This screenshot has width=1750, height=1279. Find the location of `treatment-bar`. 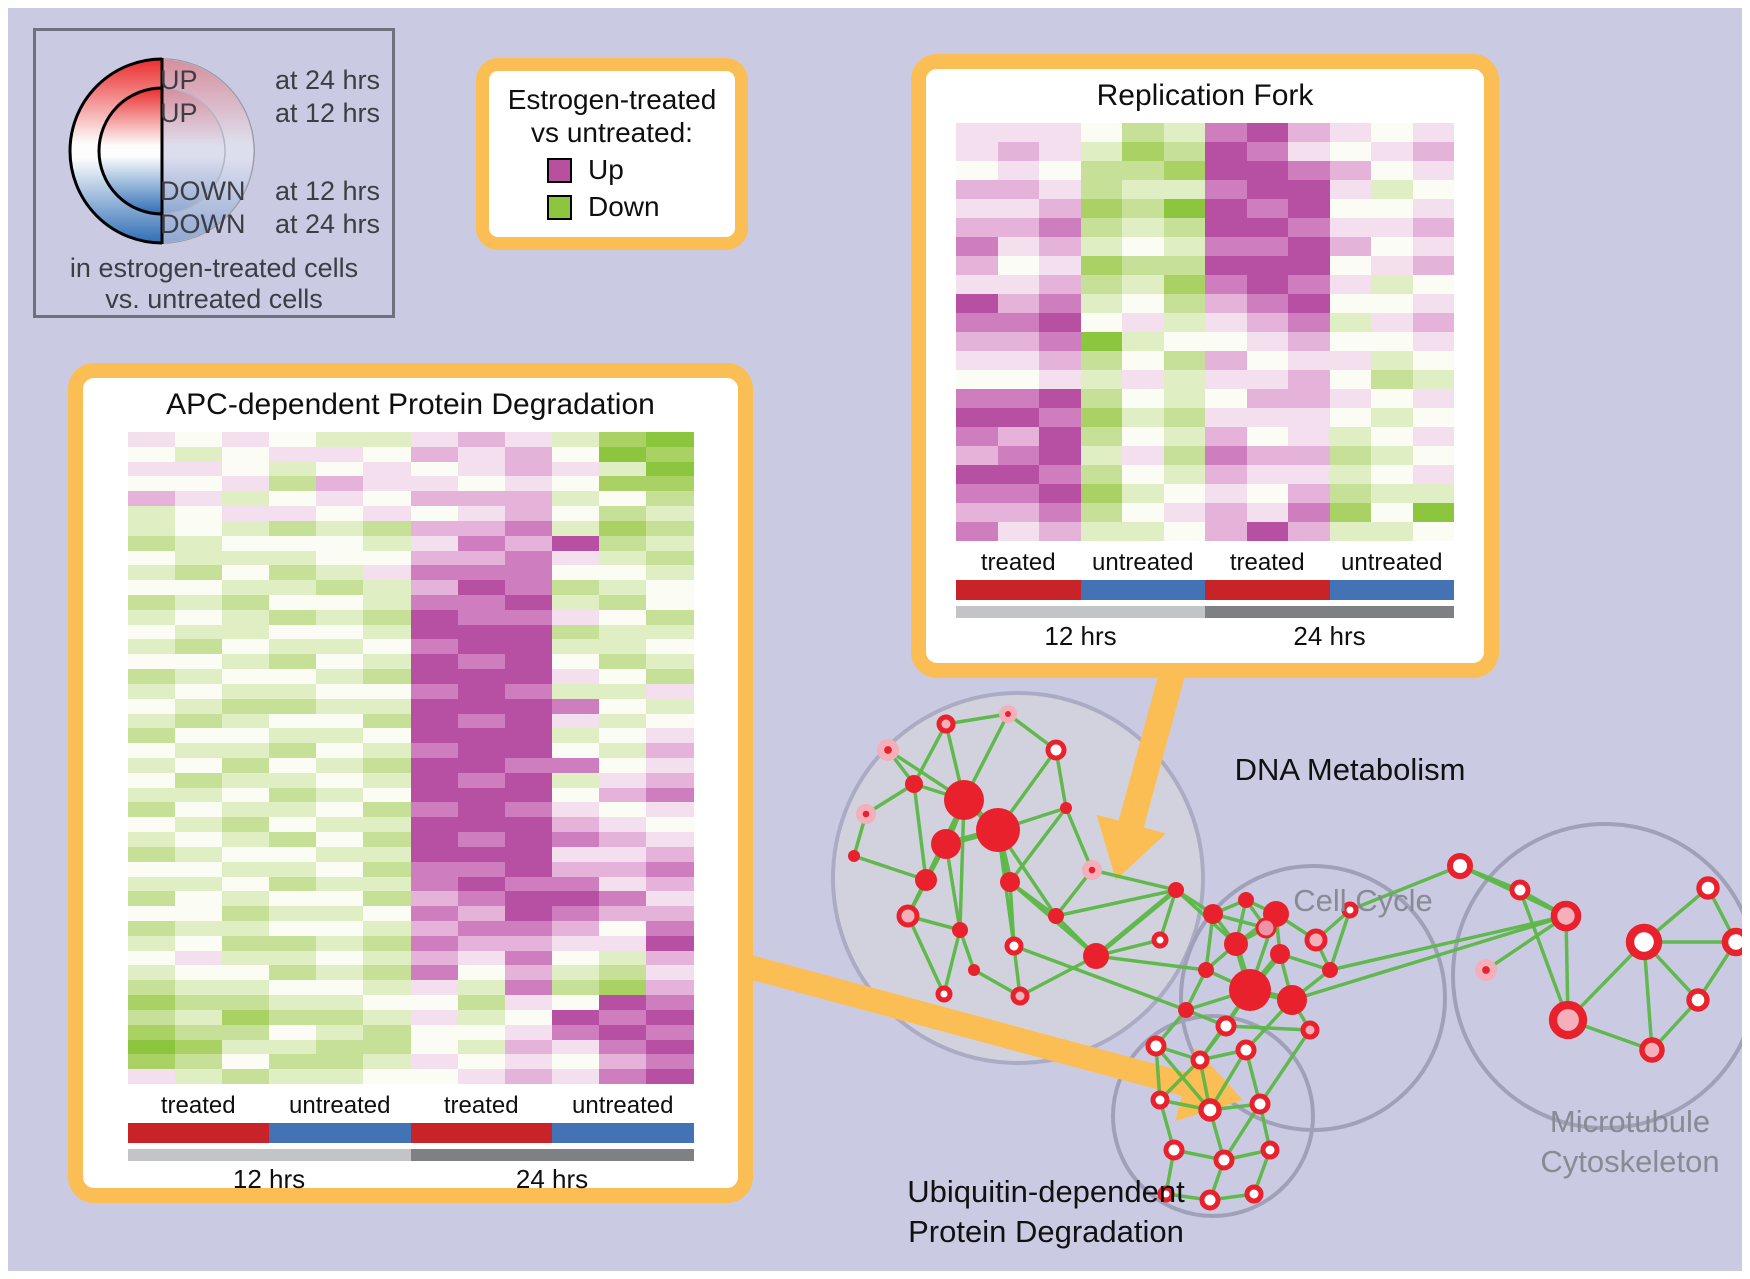

treatment-bar is located at coordinates (410, 1133).